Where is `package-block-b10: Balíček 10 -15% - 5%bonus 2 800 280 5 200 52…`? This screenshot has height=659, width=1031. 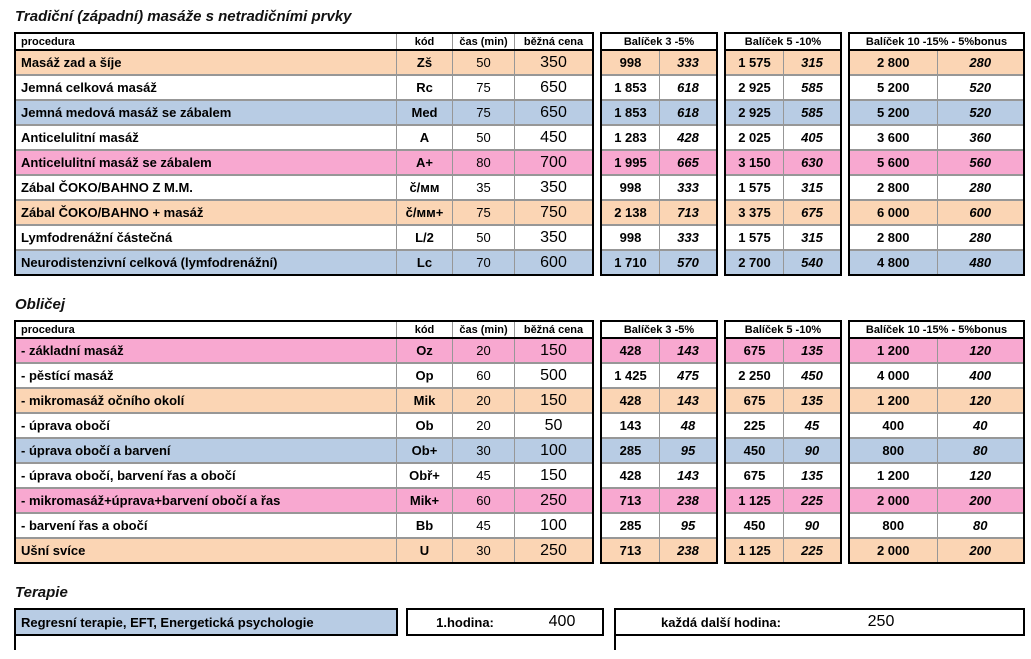 package-block-b10: Balíček 10 -15% - 5%bonus 2 800 280 5 200 52… is located at coordinates (936, 154).